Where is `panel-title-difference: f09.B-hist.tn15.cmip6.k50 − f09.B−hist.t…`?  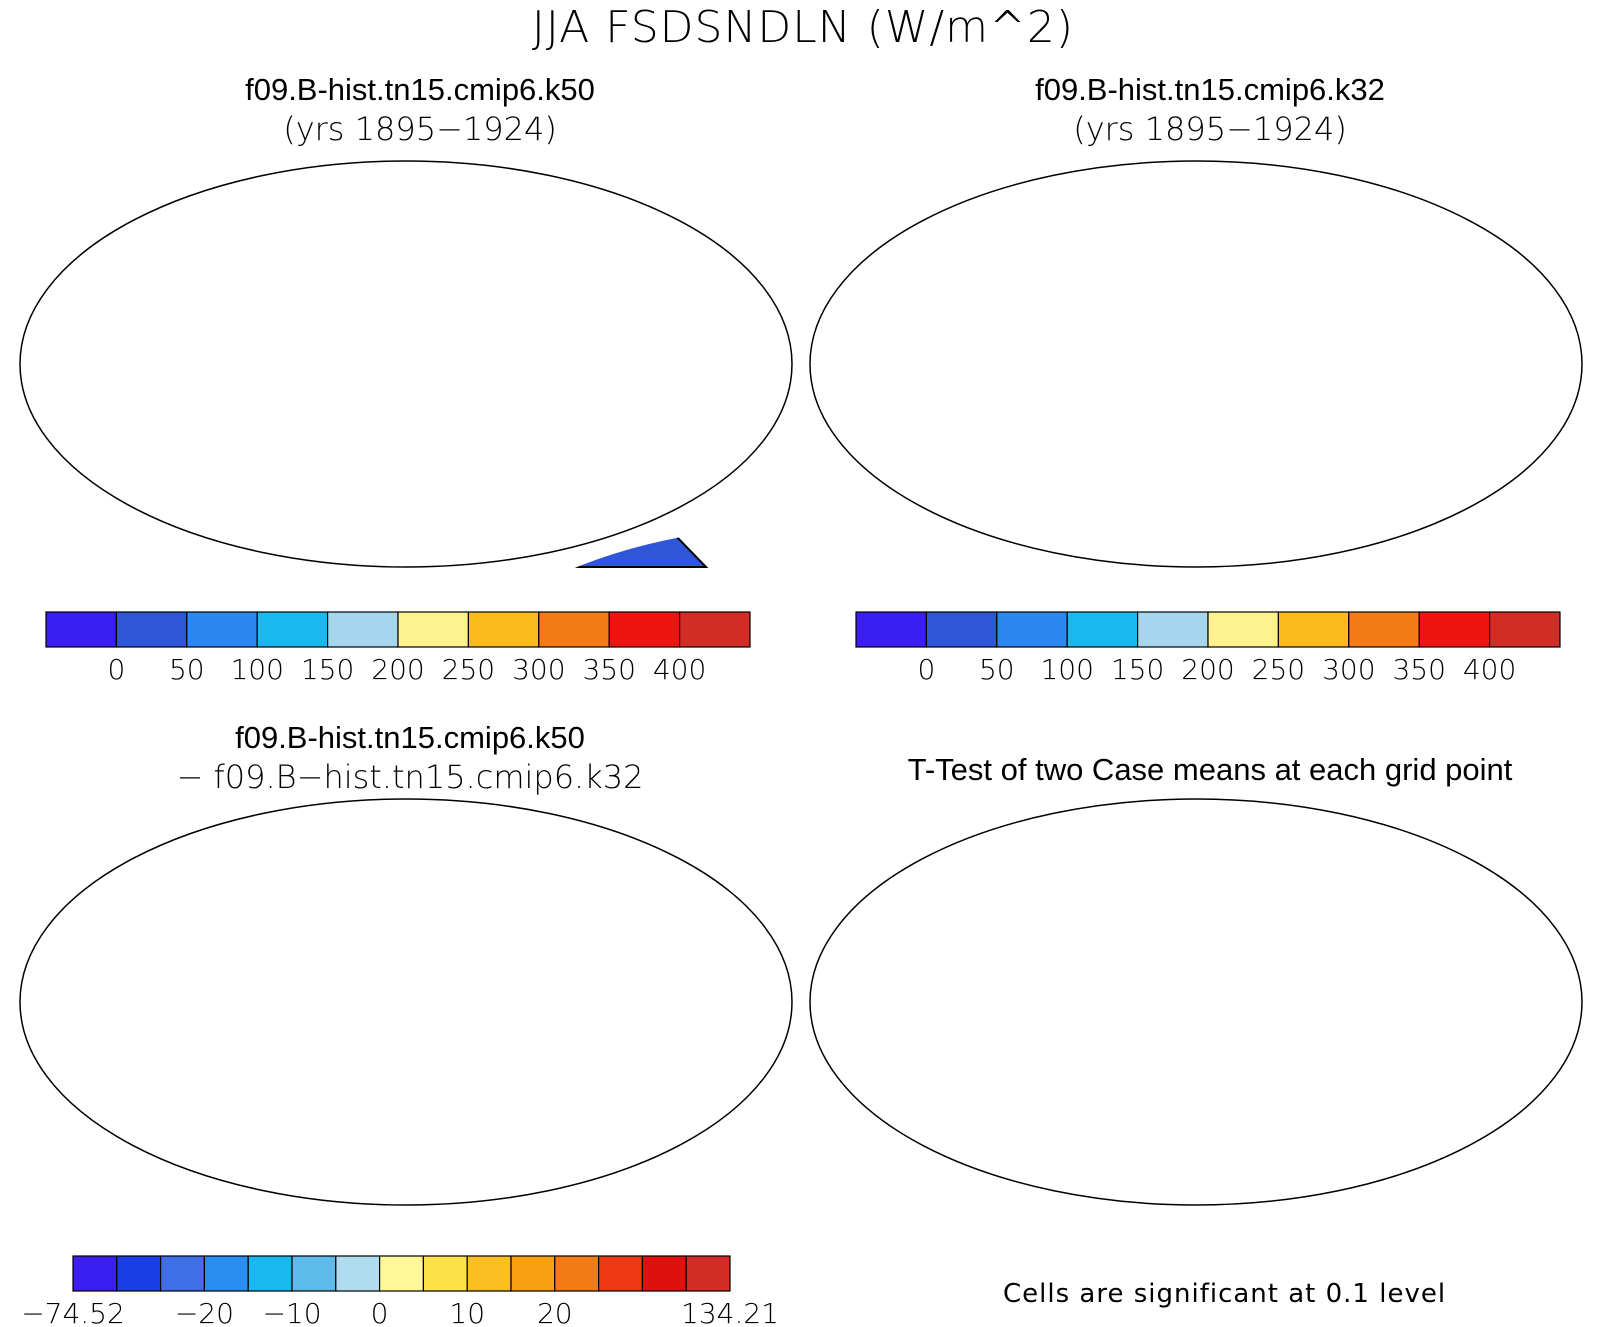 panel-title-difference: f09.B-hist.tn15.cmip6.k50 − f09.B−hist.t… is located at coordinates (410, 758).